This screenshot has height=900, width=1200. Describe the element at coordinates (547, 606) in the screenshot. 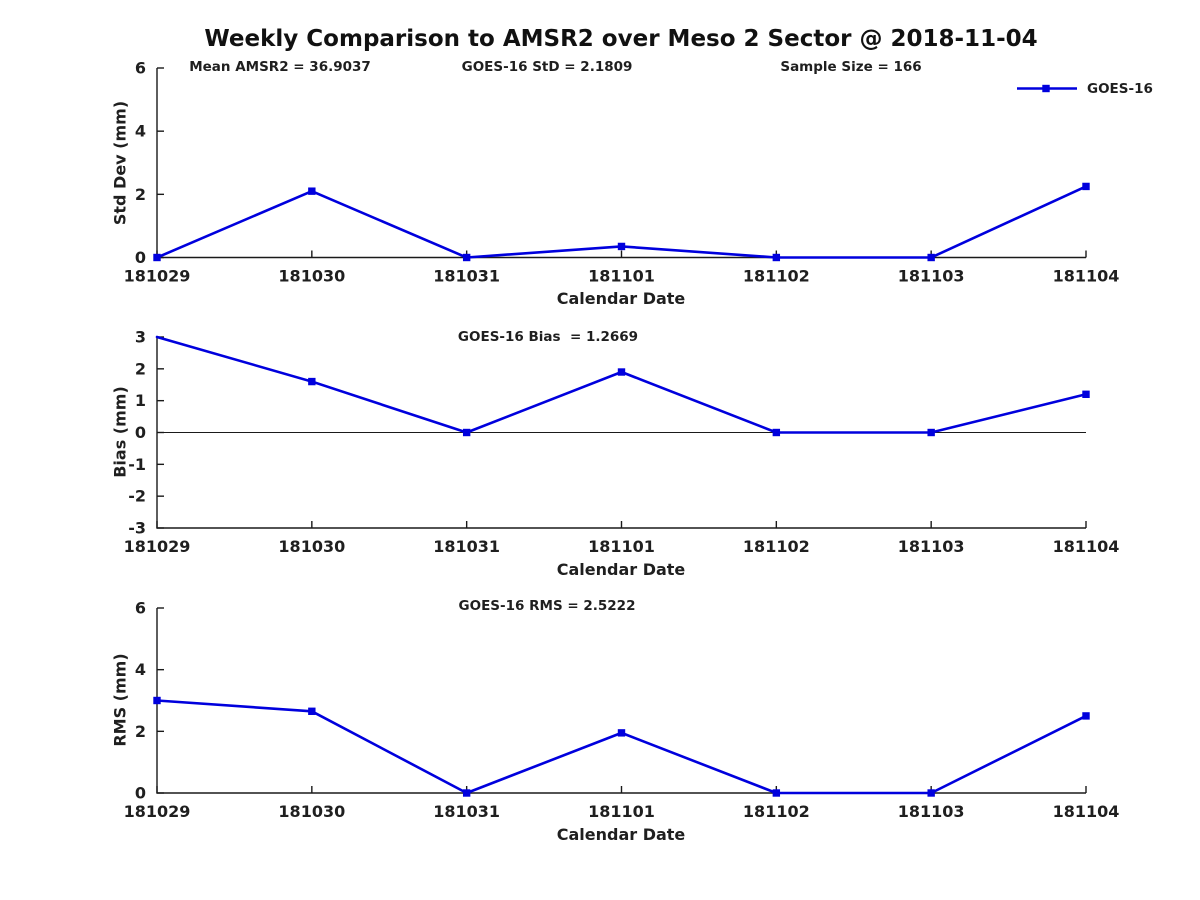

I see `annotation-goes16-rms: GOES-16 RMS = 2.5222` at that location.